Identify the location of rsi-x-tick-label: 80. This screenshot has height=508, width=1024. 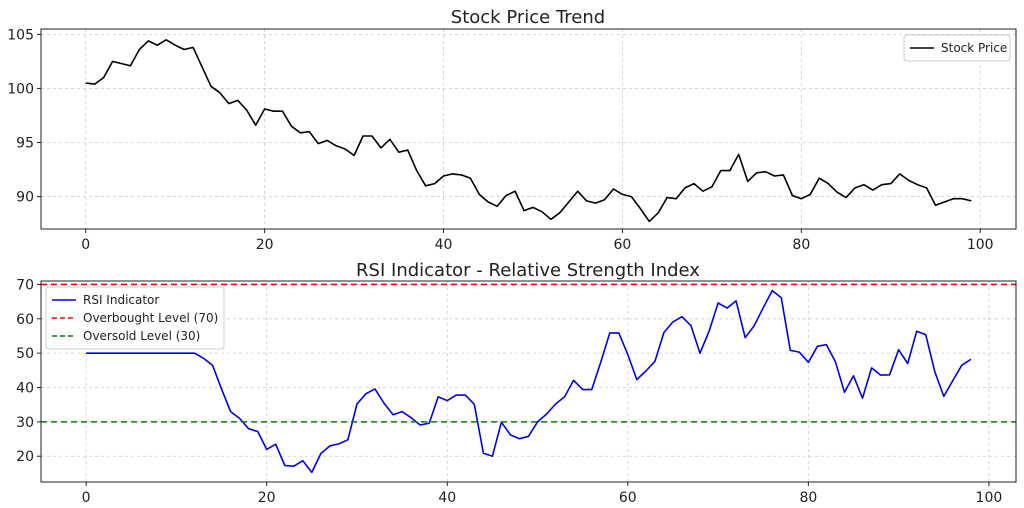
(808, 498).